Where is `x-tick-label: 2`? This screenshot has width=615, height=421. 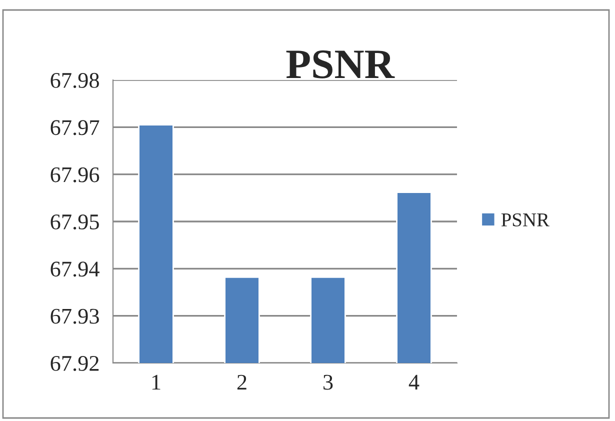 x-tick-label: 2 is located at coordinates (241, 382).